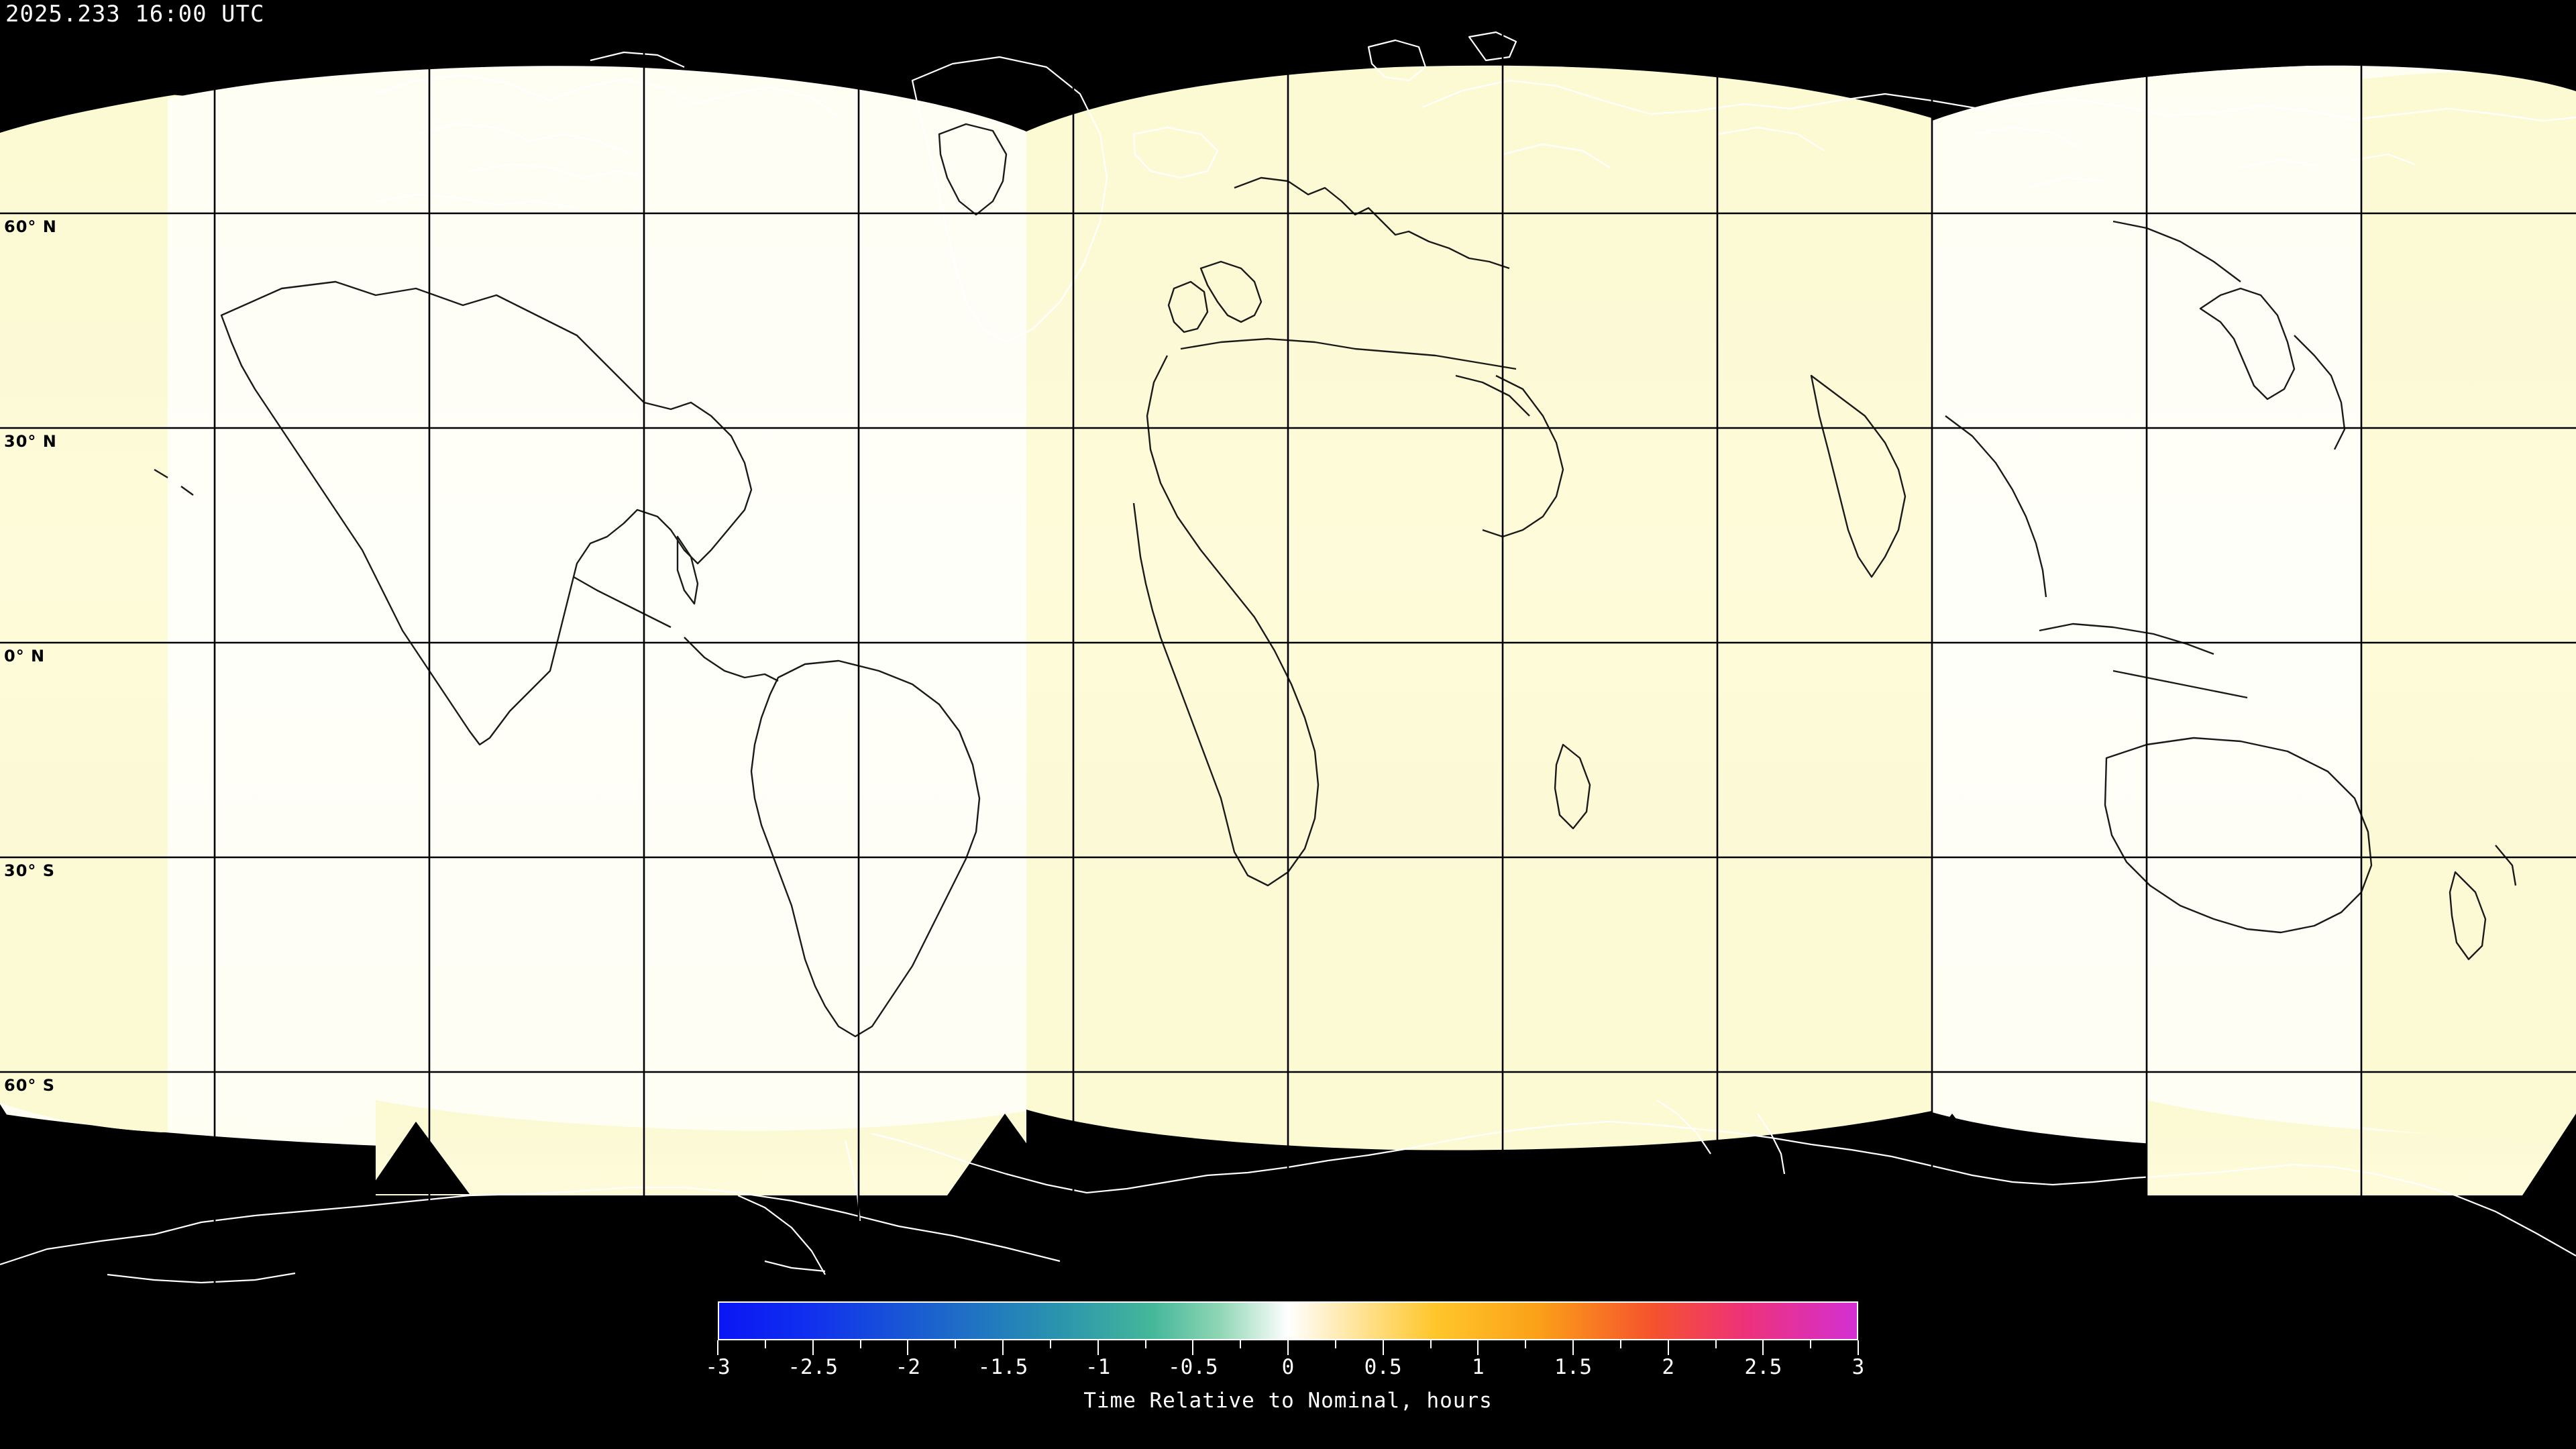  I want to click on colorbar-tick-label: 1.5, so click(1573, 1367).